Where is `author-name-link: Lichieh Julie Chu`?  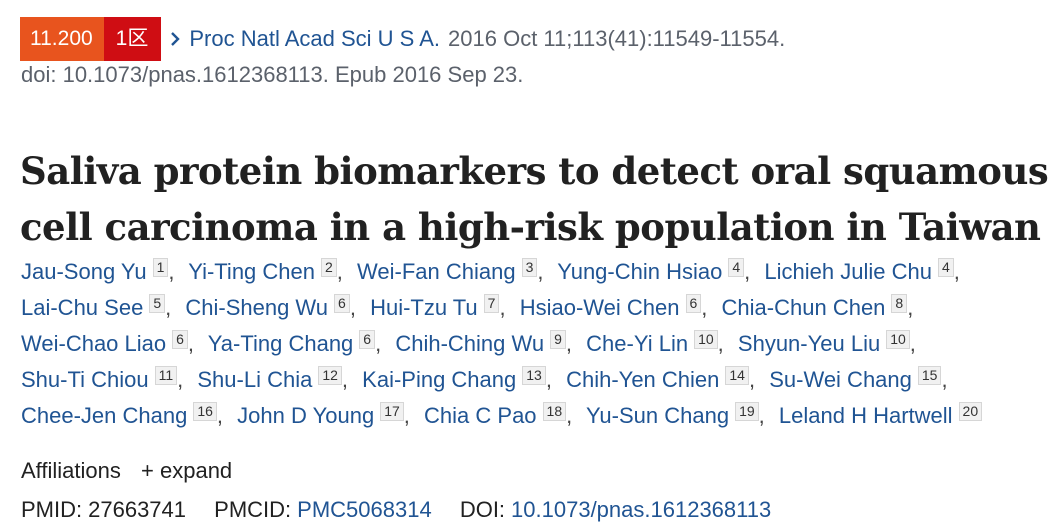
author-name-link: Lichieh Julie Chu is located at coordinates (848, 271).